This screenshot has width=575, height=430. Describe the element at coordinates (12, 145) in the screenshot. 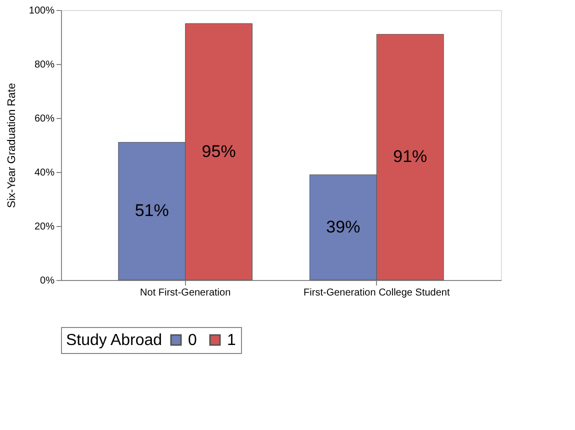

I see `y-axis-title: Six-Year Graduation Rate` at that location.